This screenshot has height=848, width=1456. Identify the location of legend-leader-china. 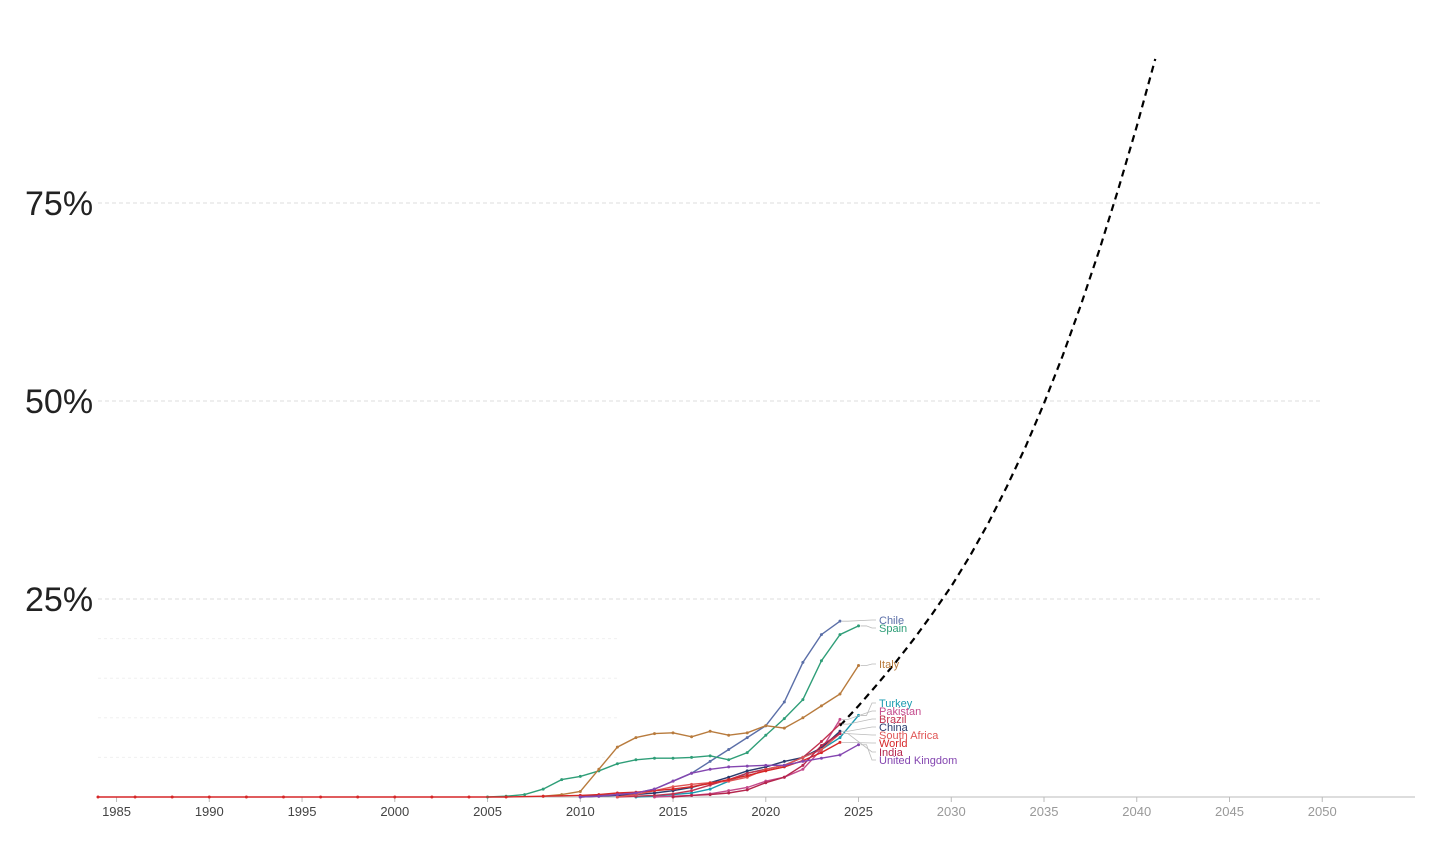
(858, 729).